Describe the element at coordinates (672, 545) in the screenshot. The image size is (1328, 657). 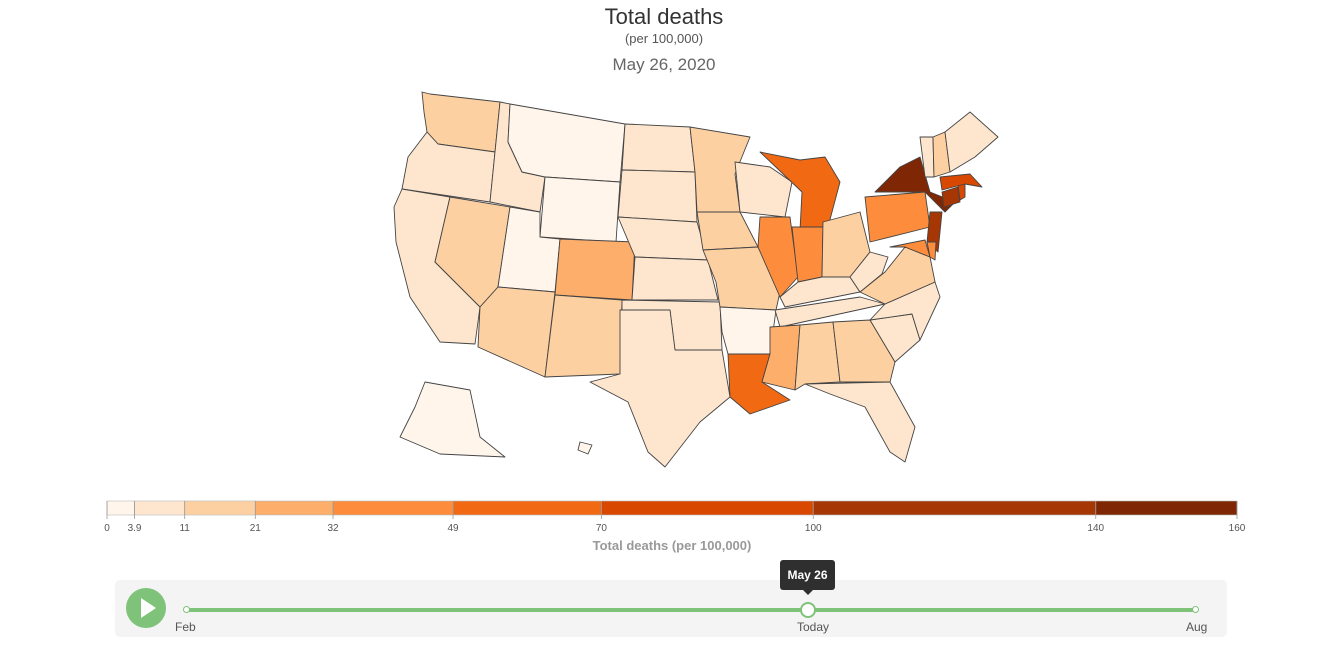
I see `legend-title: Total deaths (per 100,000)` at that location.